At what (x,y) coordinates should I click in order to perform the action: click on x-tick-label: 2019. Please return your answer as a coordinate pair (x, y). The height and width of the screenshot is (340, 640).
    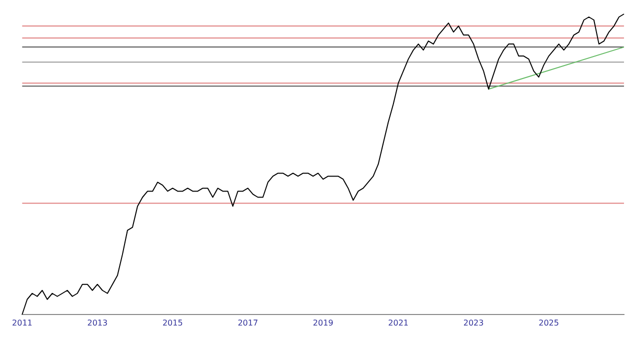
    Looking at the image, I should click on (323, 323).